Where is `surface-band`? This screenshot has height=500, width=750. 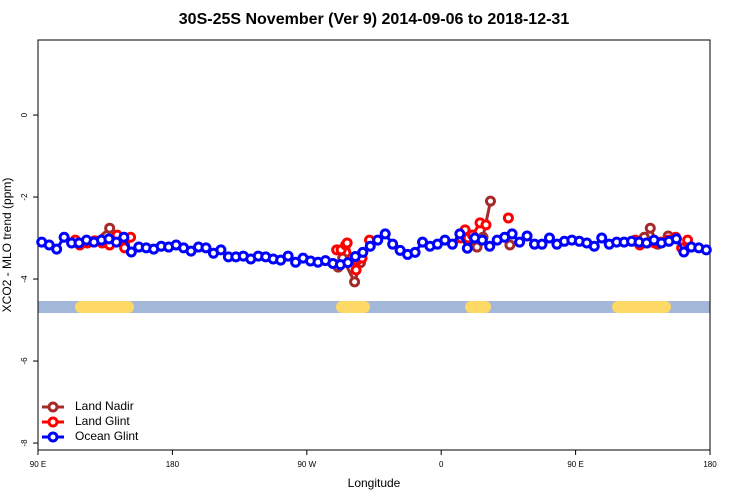
surface-band is located at coordinates (374, 307).